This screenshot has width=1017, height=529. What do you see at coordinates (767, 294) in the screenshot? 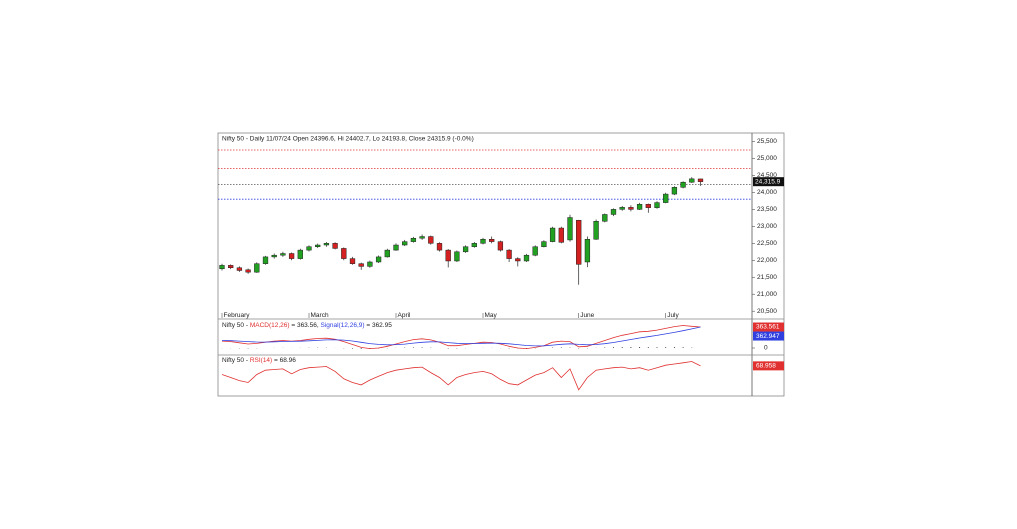
I see `y-tick-label: 21,000` at bounding box center [767, 294].